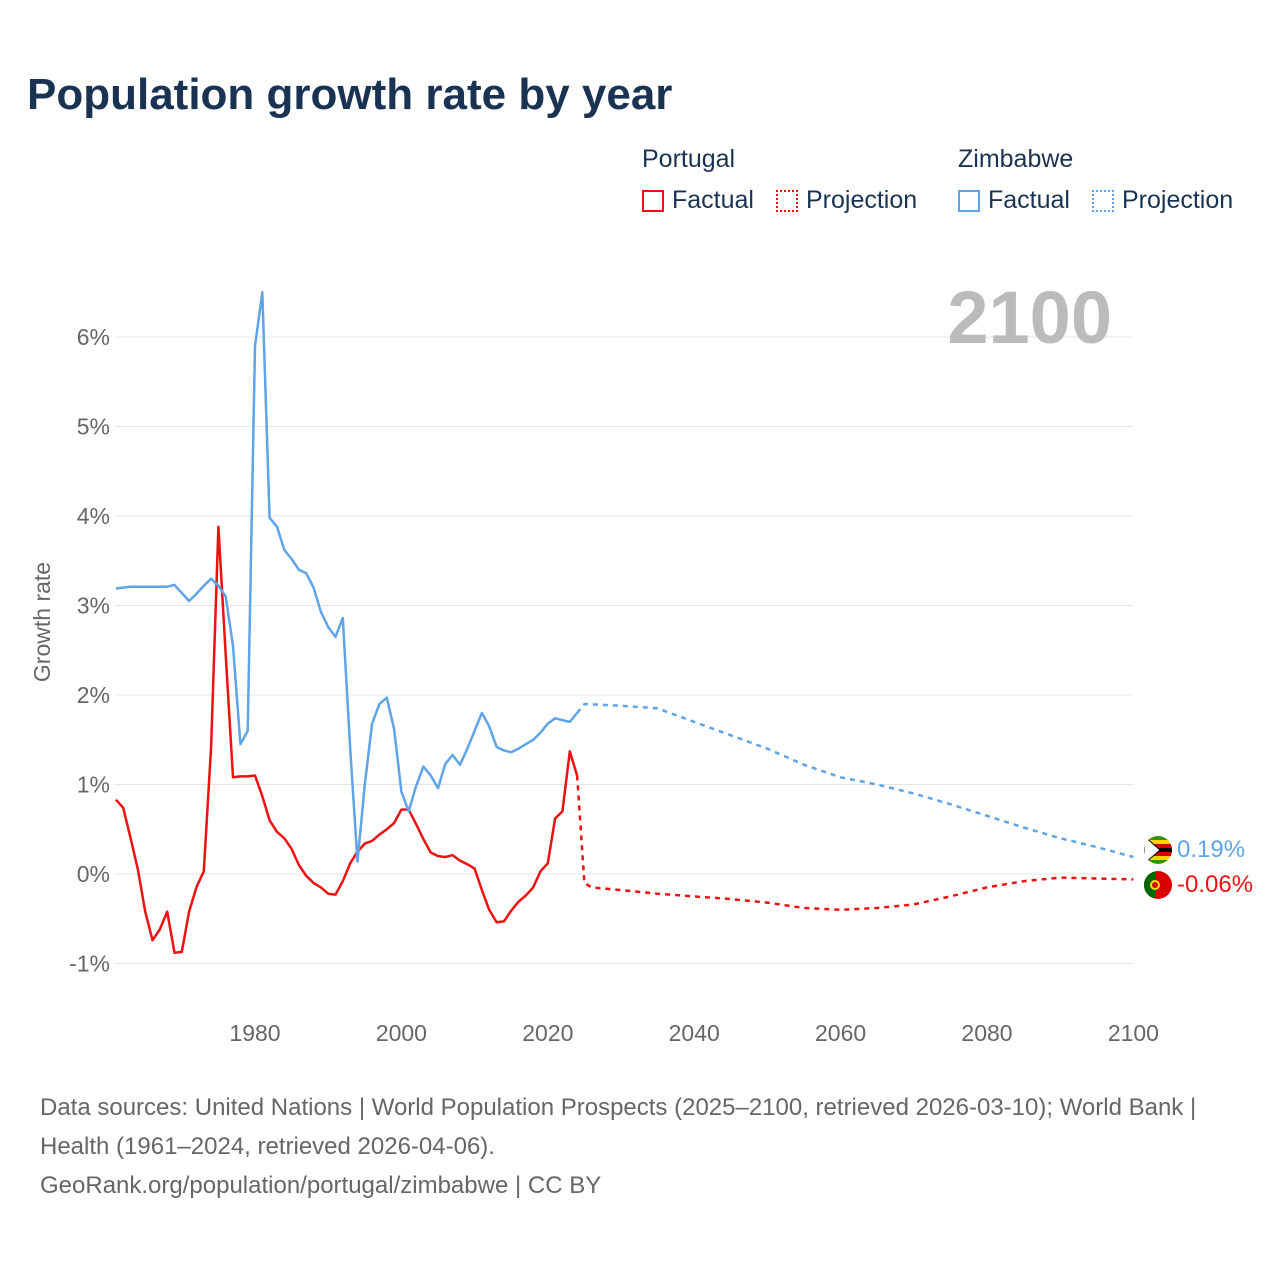  What do you see at coordinates (1211, 849) in the screenshot?
I see `zimbabwe-end-value: 0.19%` at bounding box center [1211, 849].